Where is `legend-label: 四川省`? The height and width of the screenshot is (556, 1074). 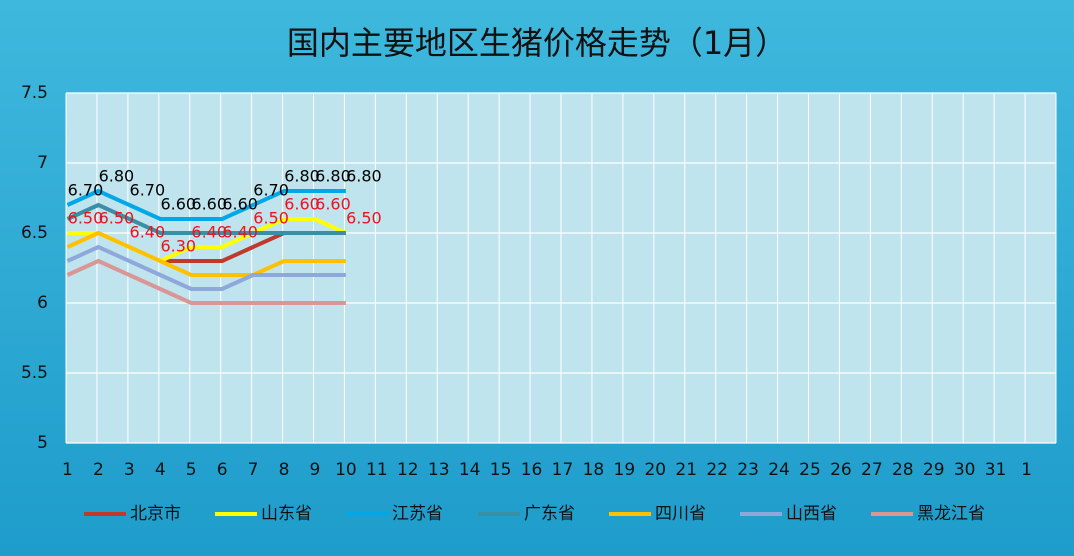
legend-label: 四川省 is located at coordinates (680, 514).